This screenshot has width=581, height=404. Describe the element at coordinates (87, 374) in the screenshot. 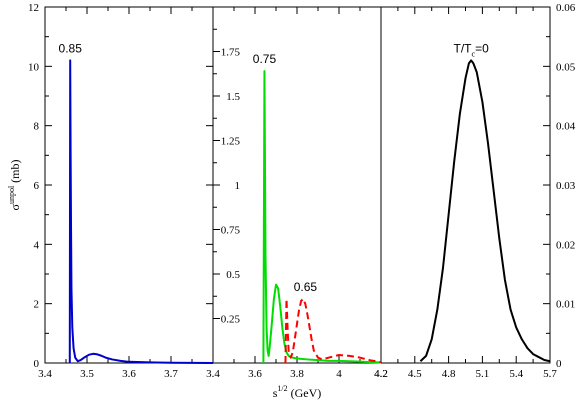

I see `x-tick-label: 3.5` at that location.